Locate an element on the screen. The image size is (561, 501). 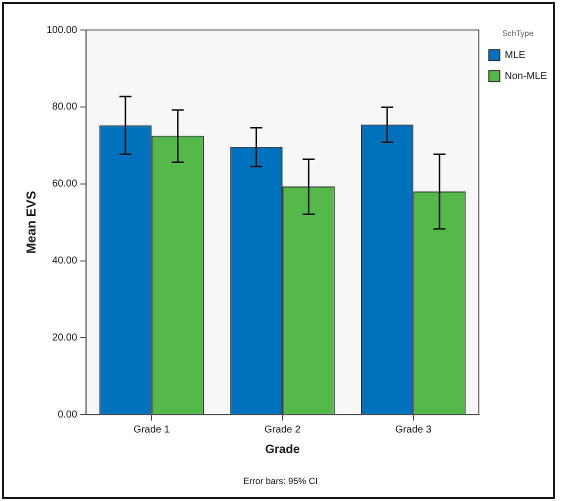
x-axis-title: Grade is located at coordinates (282, 449).